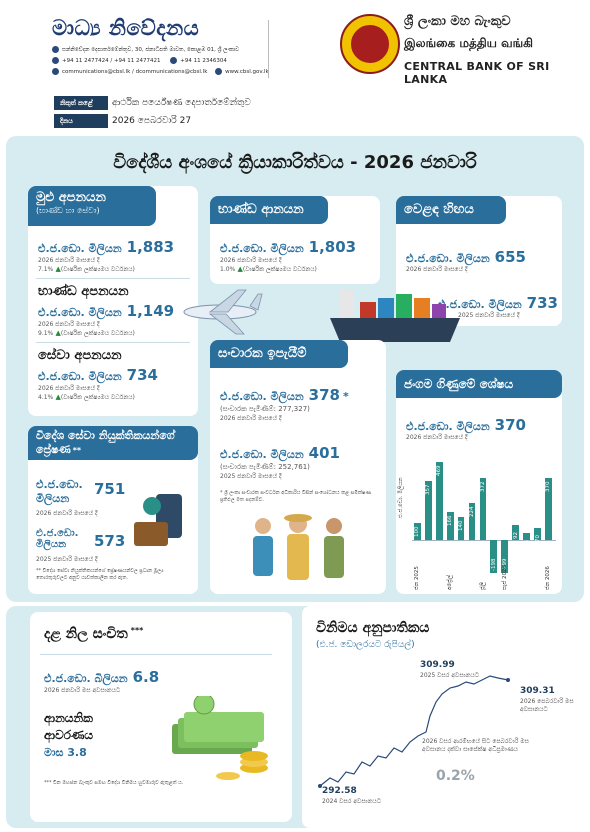  I want to click on chart-bar-label: 140, so click(461, 525).